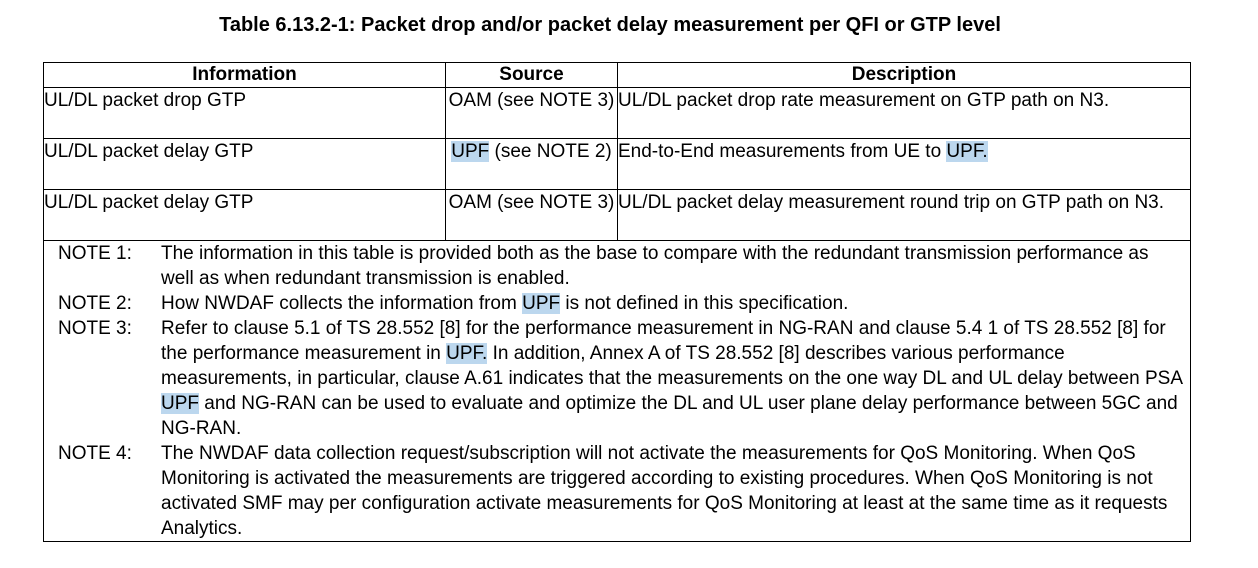 The width and height of the screenshot is (1258, 568). Describe the element at coordinates (531, 164) in the screenshot. I see `source-cell: UPF (see NOTE 2)` at that location.